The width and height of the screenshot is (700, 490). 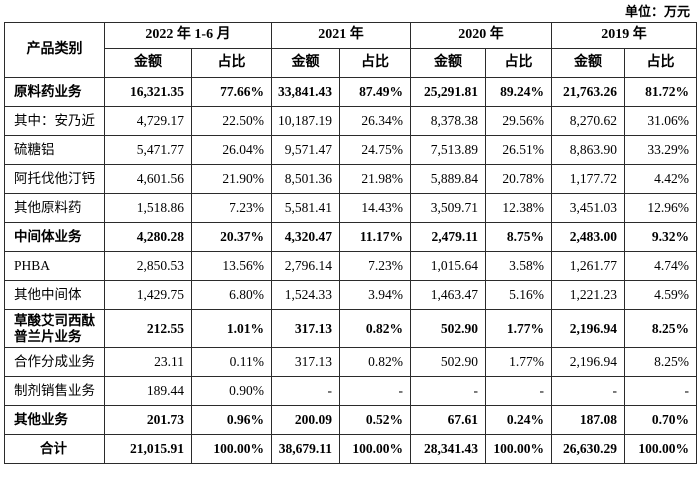 I want to click on cell-value: 0.11%, so click(x=231, y=362).